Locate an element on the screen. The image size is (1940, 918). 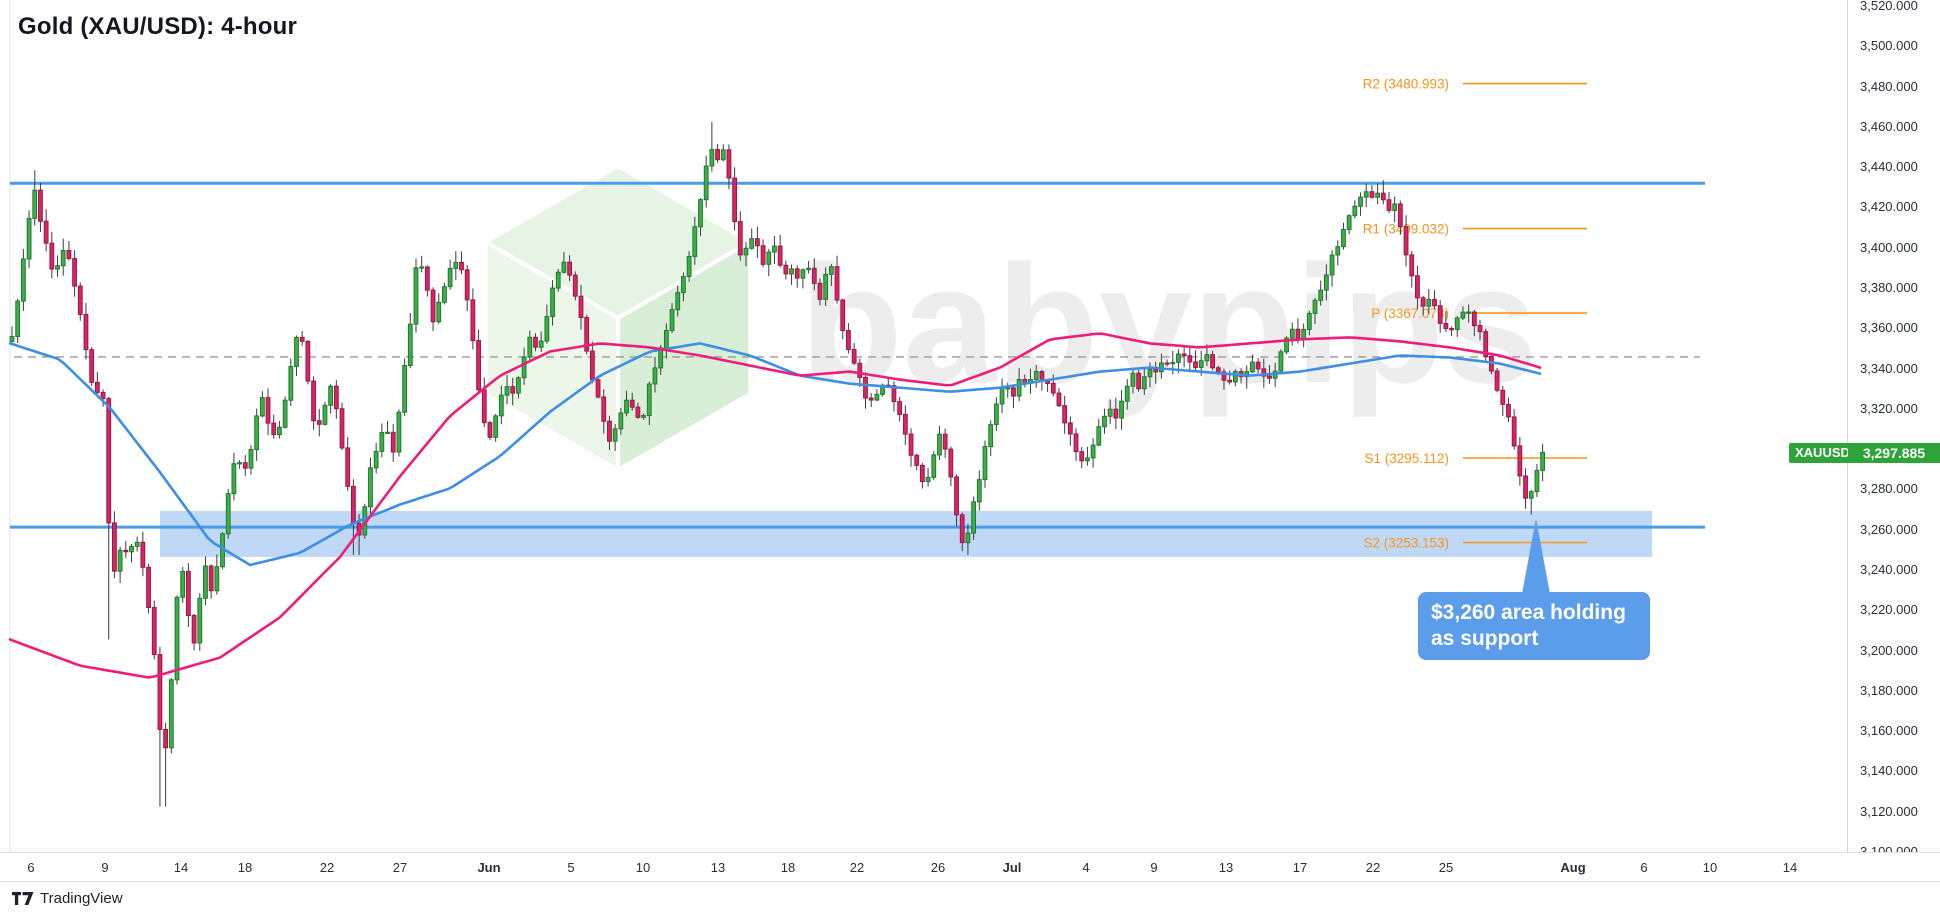
y-axis-label: 3,460.000 is located at coordinates (1889, 126).